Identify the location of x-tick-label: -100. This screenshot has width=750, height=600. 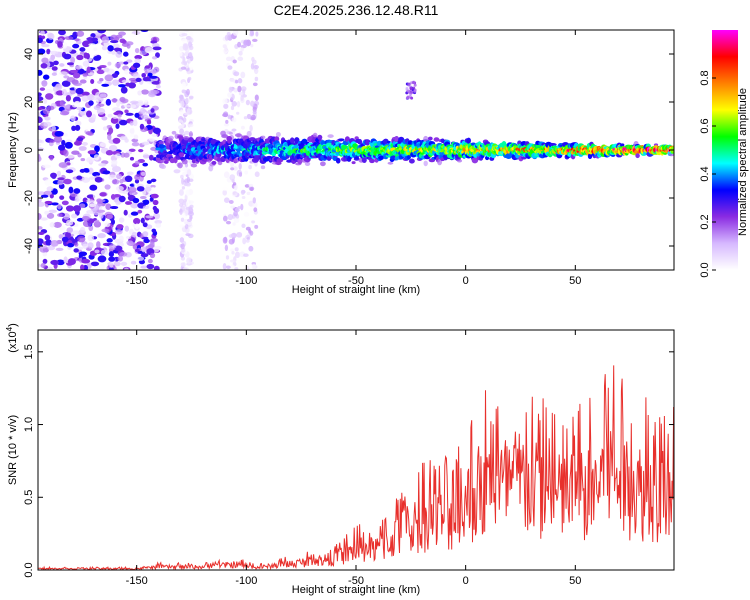
(246, 581).